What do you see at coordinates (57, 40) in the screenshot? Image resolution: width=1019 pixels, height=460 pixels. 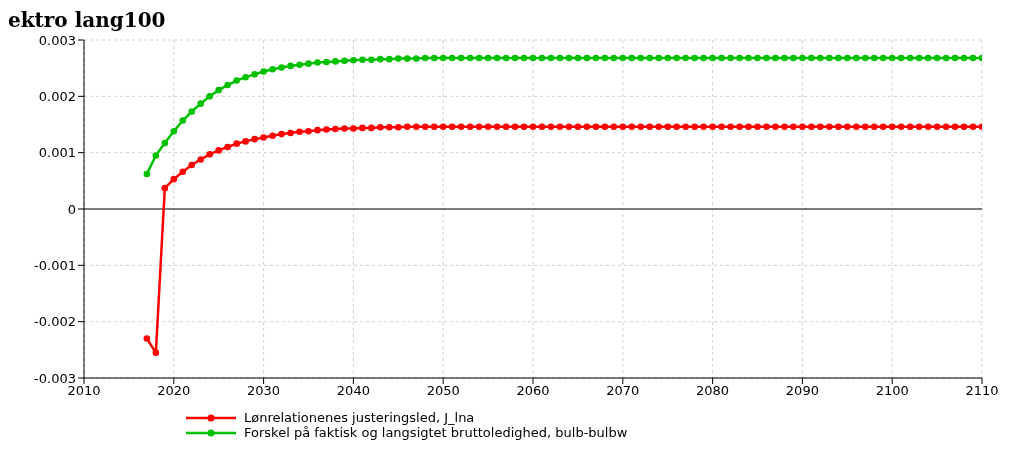 I see `y-tick-label: 0.003` at bounding box center [57, 40].